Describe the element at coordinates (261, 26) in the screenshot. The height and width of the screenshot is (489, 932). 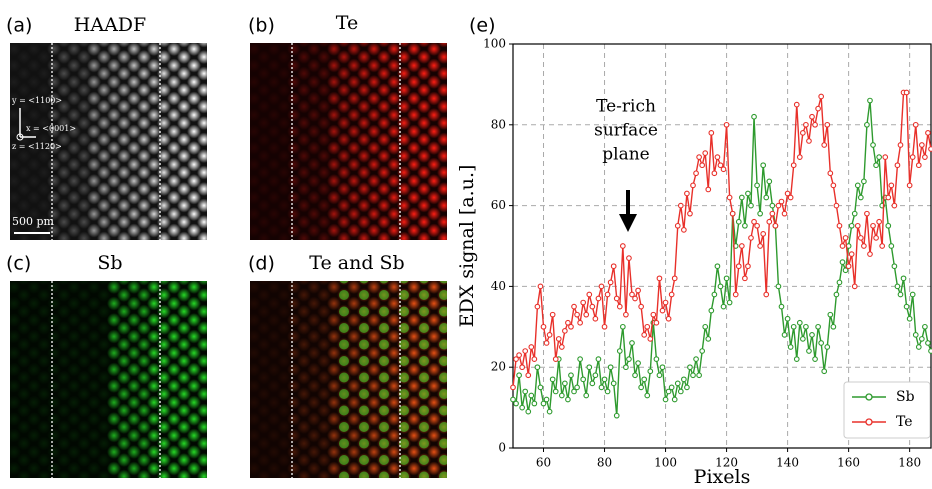
I see `panel-label: (b)` at that location.